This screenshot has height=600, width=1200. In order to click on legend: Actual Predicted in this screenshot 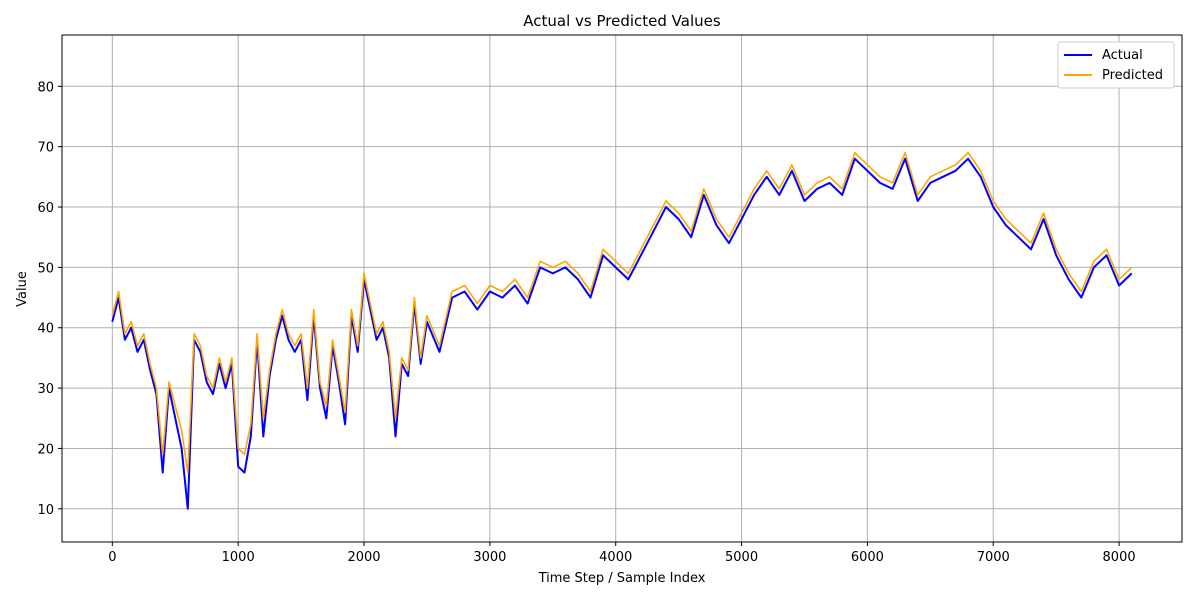, I will do `click(1116, 65)`.